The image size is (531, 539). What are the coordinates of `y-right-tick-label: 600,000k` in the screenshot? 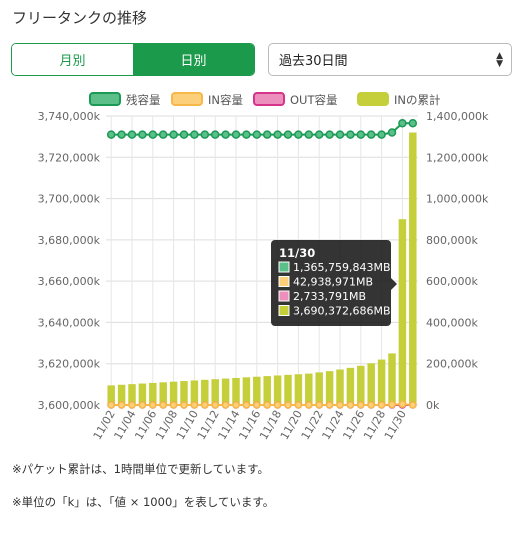 It's located at (452, 281).